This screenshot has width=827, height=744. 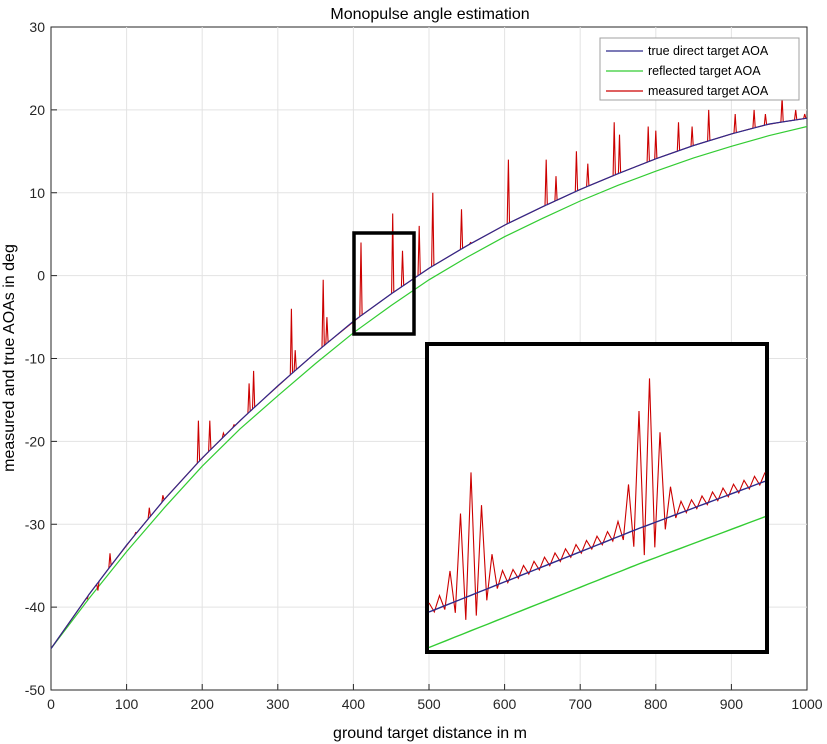 What do you see at coordinates (704, 71) in the screenshot?
I see `legend-label-reflected: reflected target AOA` at bounding box center [704, 71].